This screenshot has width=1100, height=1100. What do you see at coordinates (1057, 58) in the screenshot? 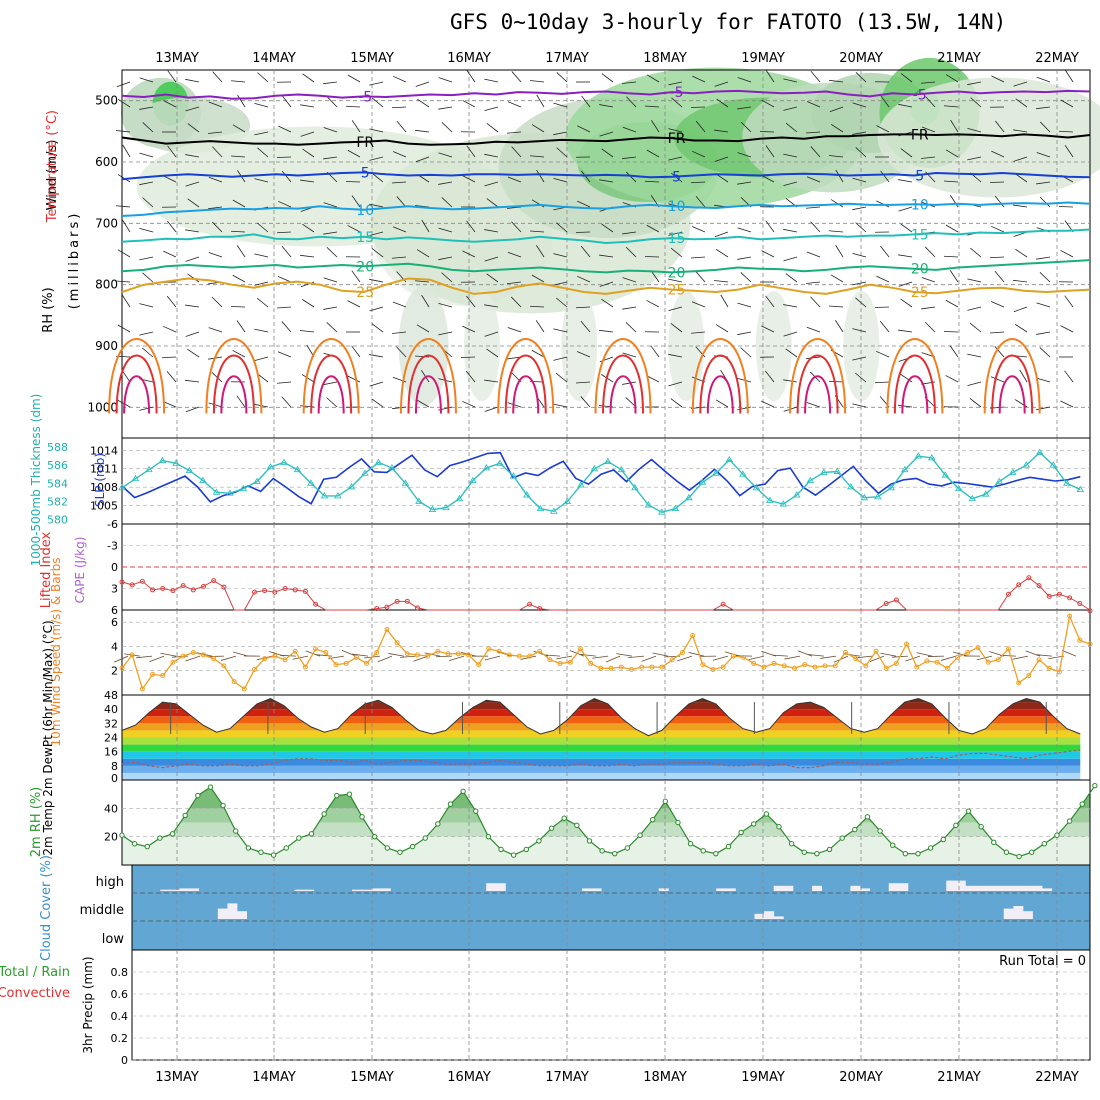
I see `date-label-top: 22MAY` at bounding box center [1057, 58].